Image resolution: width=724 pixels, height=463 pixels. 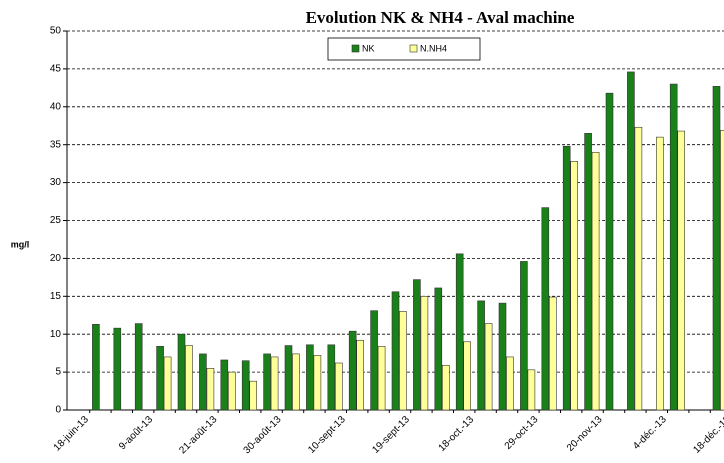 I want to click on y-tick-label: 0, so click(x=58, y=410).